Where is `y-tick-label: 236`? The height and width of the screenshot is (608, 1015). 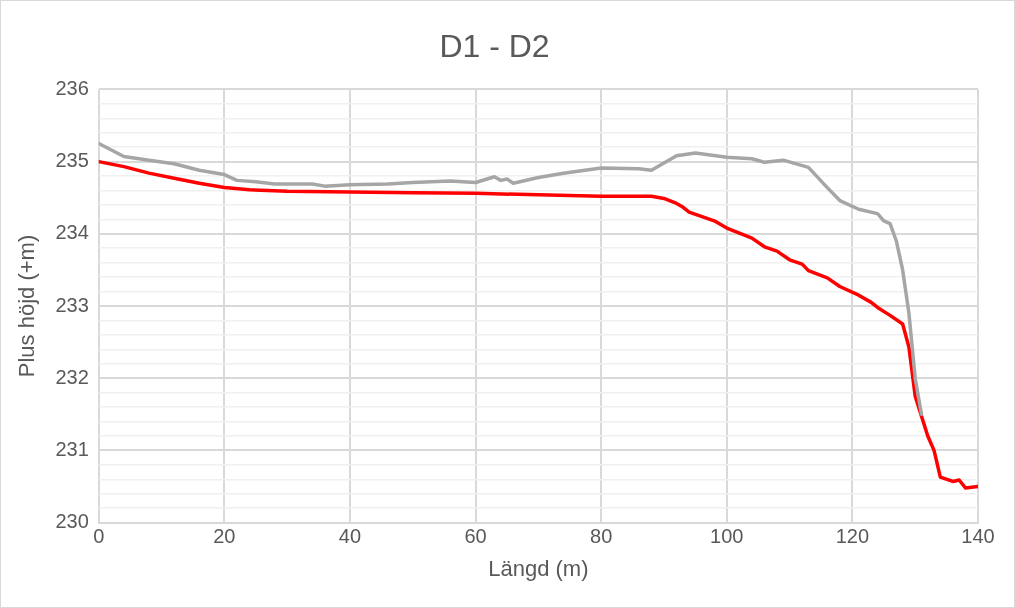
y-tick-label: 236 is located at coordinates (72, 87).